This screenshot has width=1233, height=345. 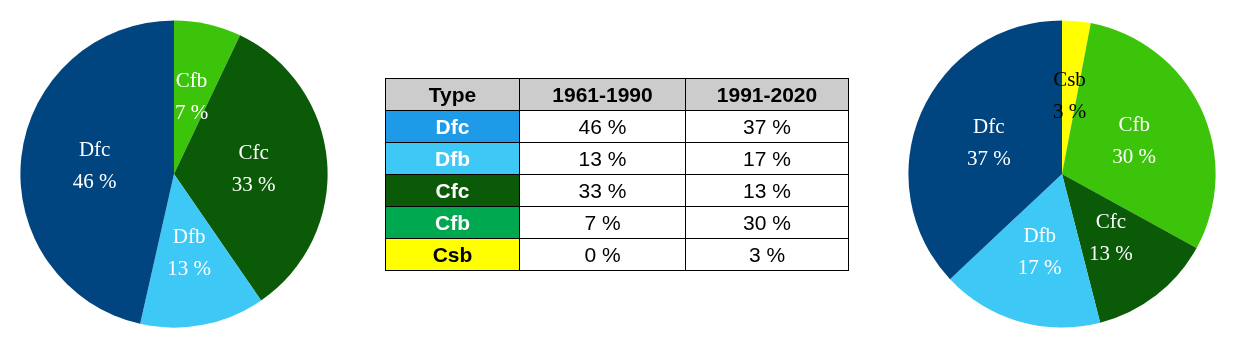 I want to click on category-label: Csb, so click(x=452, y=254).